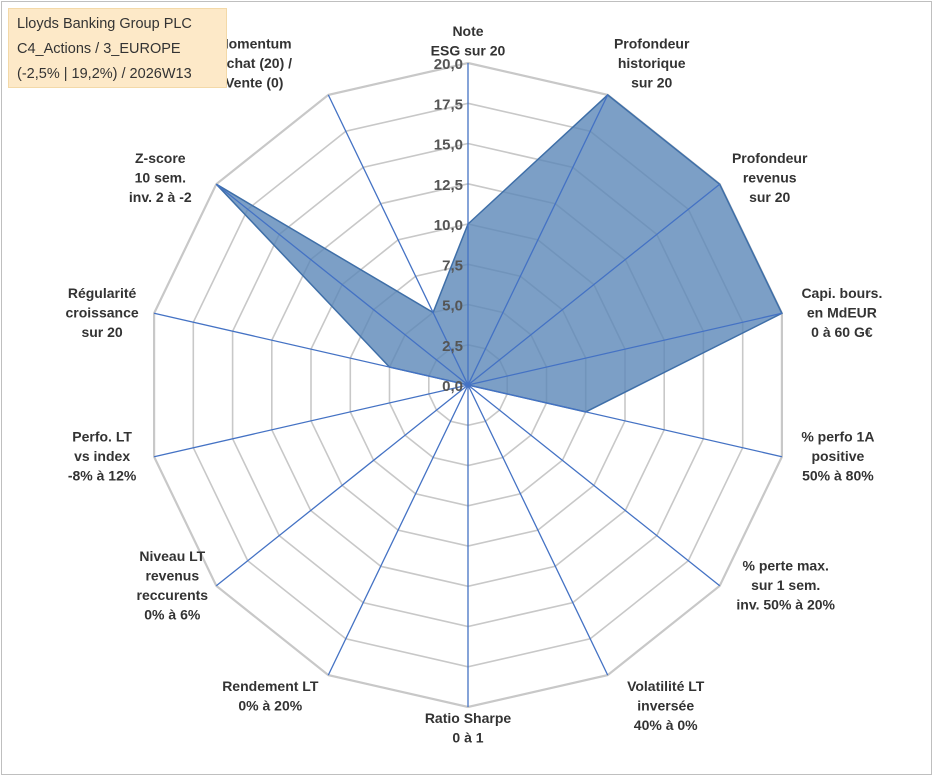 This screenshot has height=776, width=933. Describe the element at coordinates (172, 556) in the screenshot. I see `axis-label-line: Niveau LT` at that location.